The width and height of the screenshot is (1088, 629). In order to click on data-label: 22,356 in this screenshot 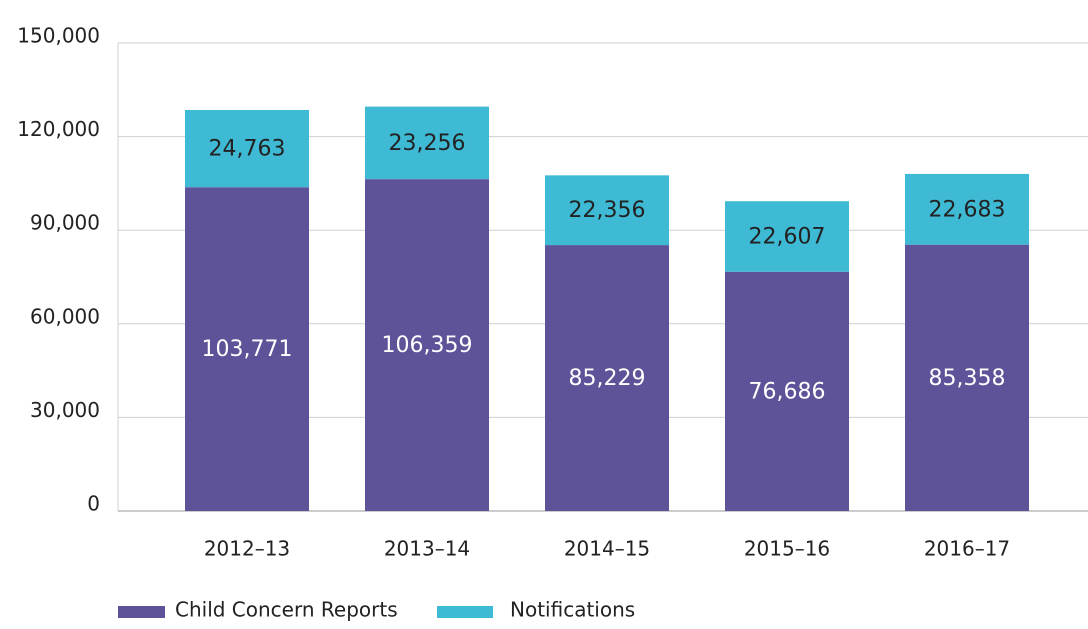, I will do `click(607, 210)`.